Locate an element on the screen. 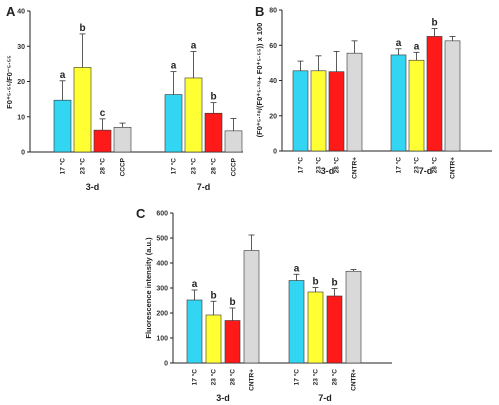  y-axis-label: Fluorescence intensity (a.u.) is located at coordinates (148, 288).